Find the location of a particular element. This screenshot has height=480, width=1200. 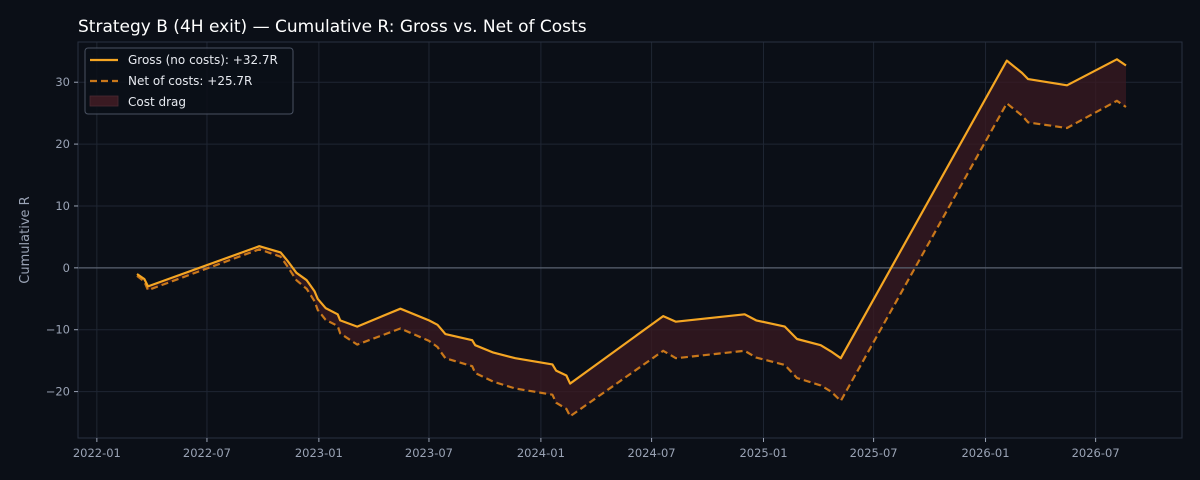

legend-box is located at coordinates (189, 81).